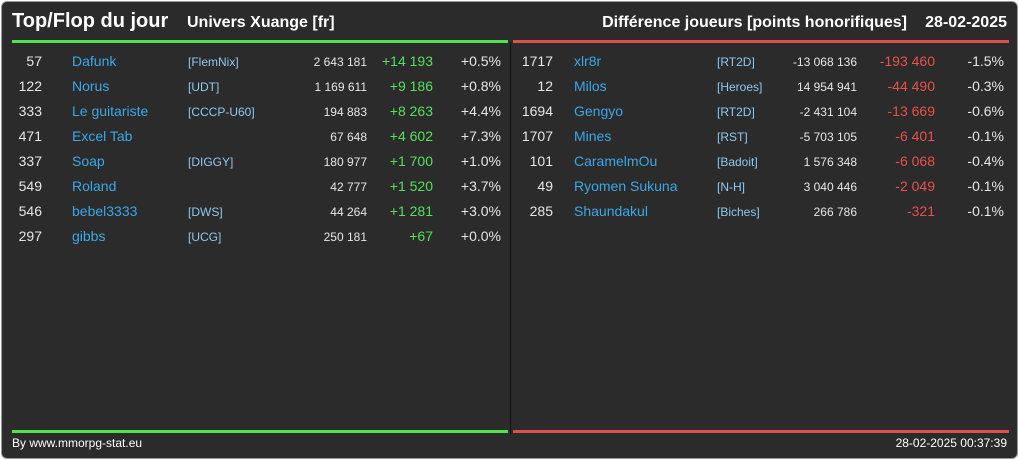 Image resolution: width=1019 pixels, height=460 pixels. Describe the element at coordinates (985, 61) in the screenshot. I see `percent-value: -1.5%` at that location.